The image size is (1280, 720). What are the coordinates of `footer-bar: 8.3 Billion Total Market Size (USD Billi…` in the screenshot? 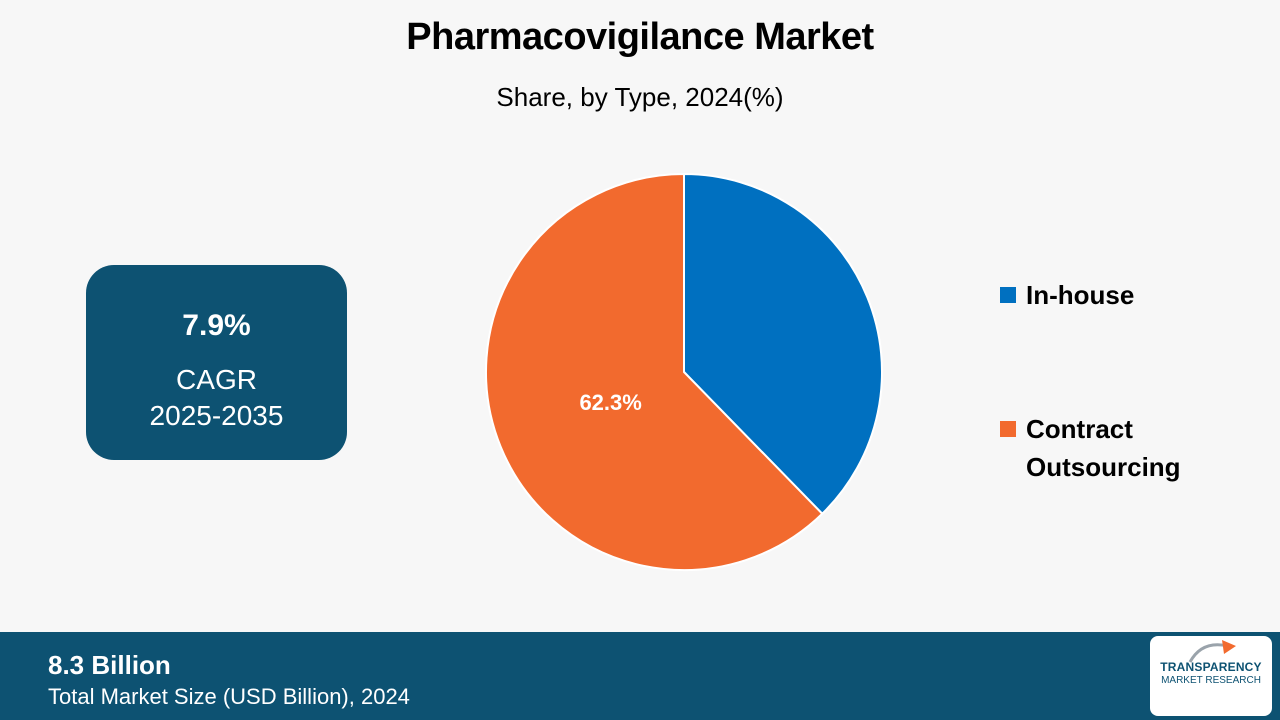 It's located at (640, 676).